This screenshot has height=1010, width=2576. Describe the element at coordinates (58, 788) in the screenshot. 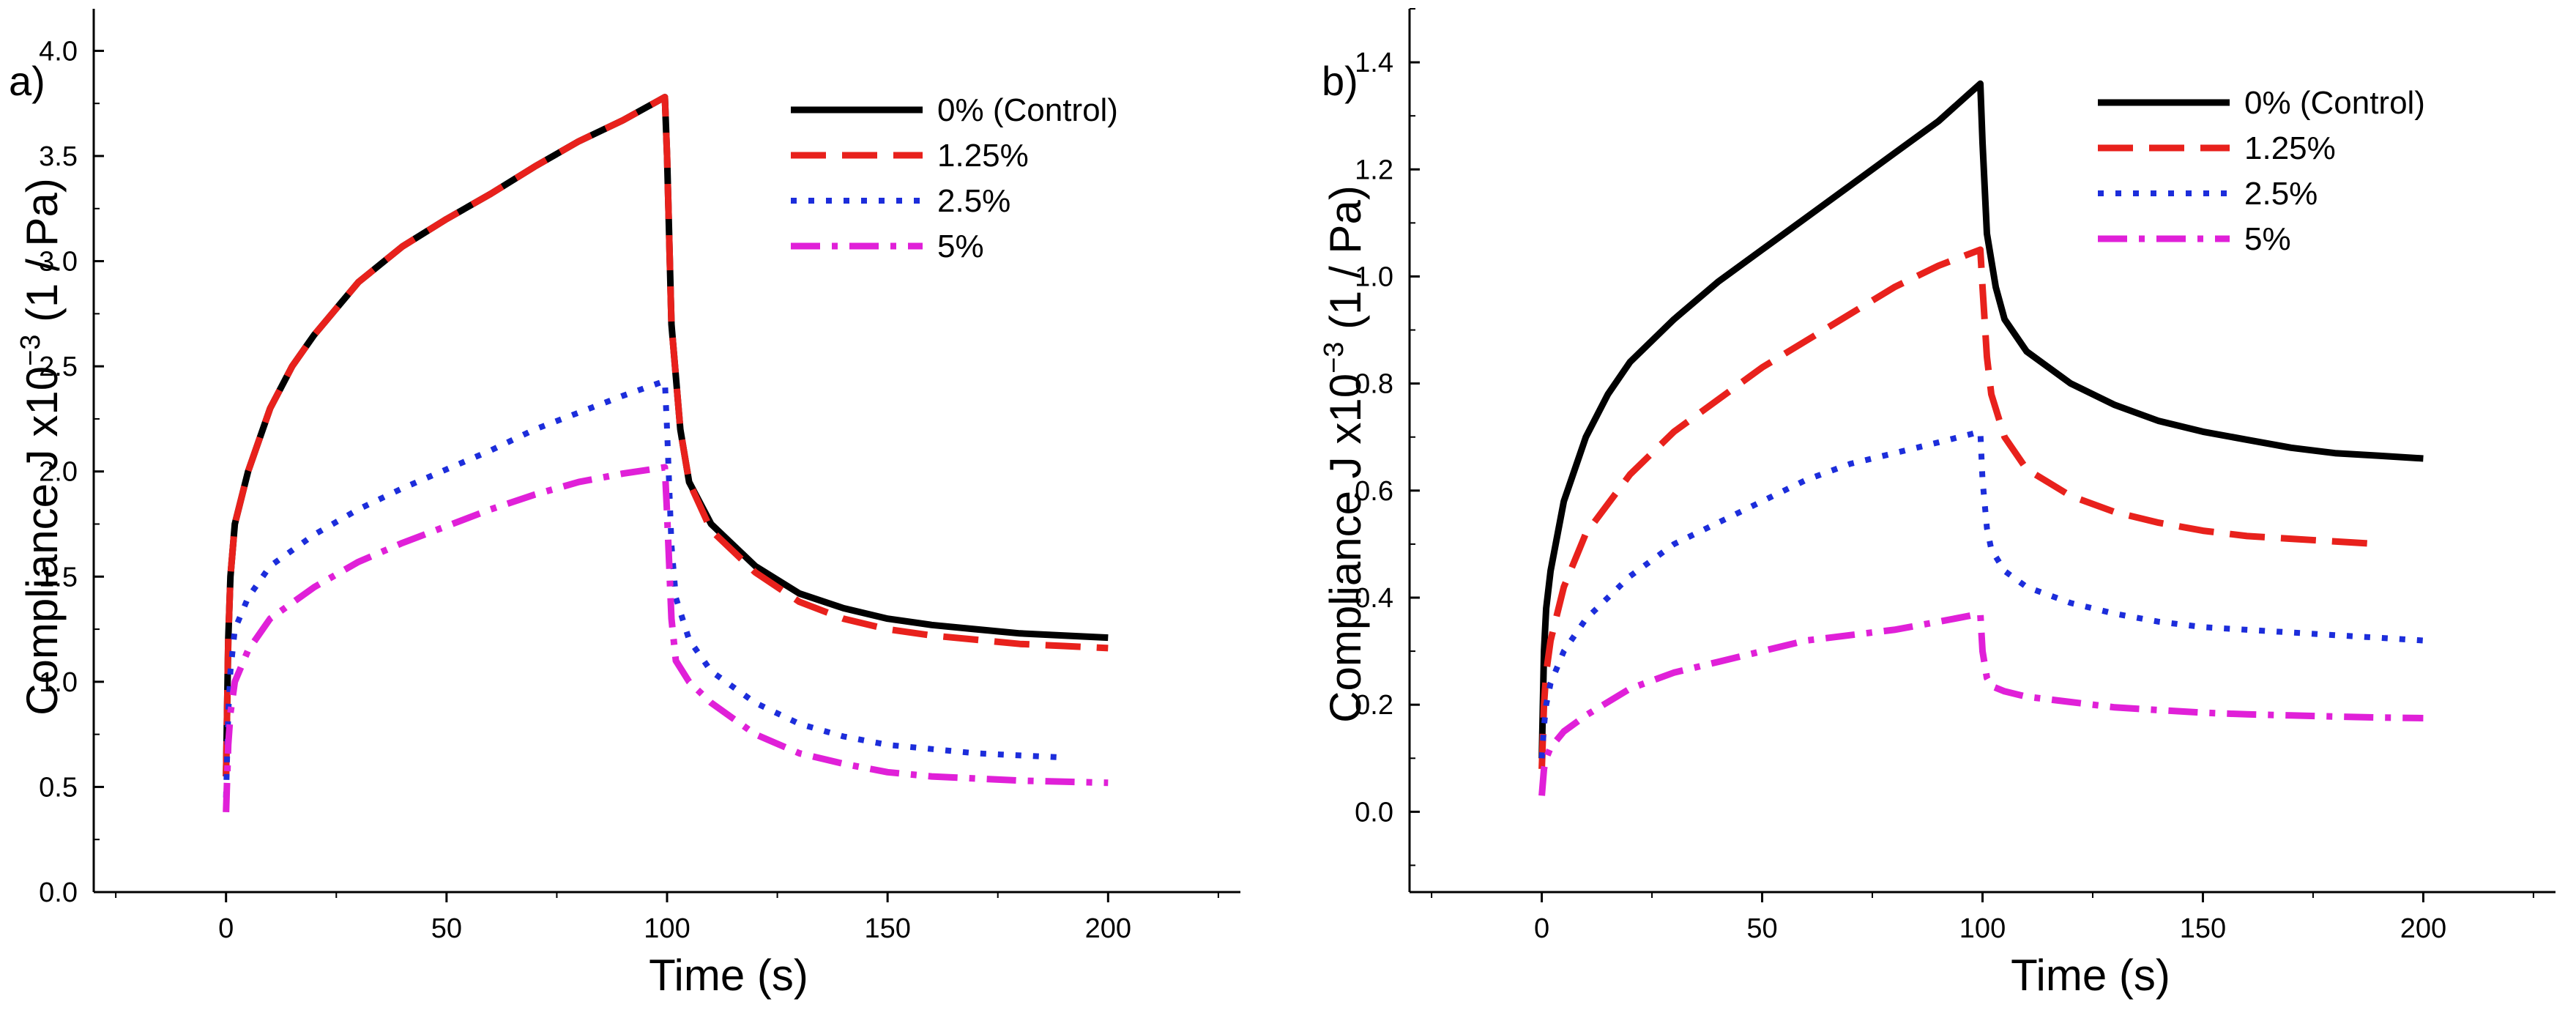

I see `panel-a-y-tick-label: 0.5` at that location.